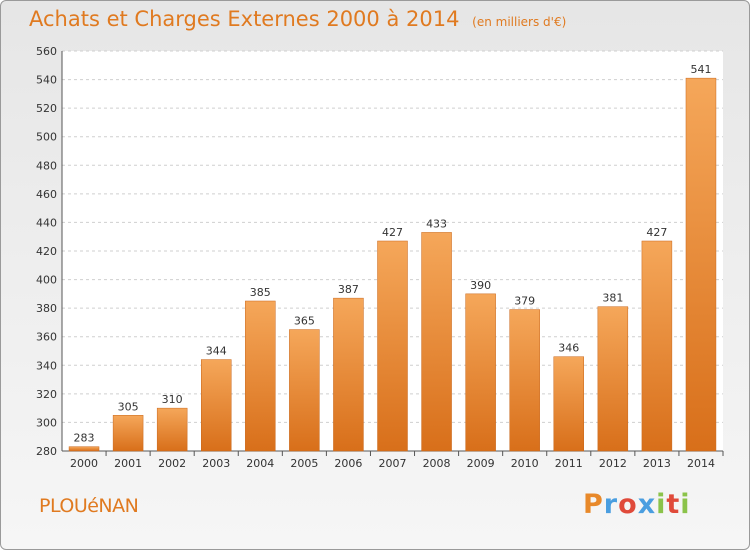  I want to click on y-tick-label: 300, so click(46, 422).